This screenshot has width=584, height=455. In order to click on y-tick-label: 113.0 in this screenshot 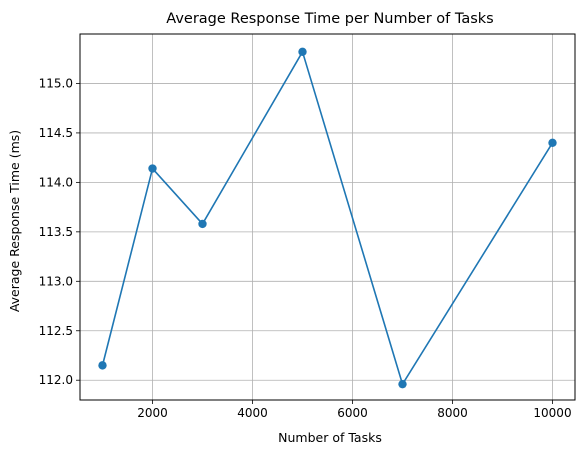, I will do `click(56, 281)`.